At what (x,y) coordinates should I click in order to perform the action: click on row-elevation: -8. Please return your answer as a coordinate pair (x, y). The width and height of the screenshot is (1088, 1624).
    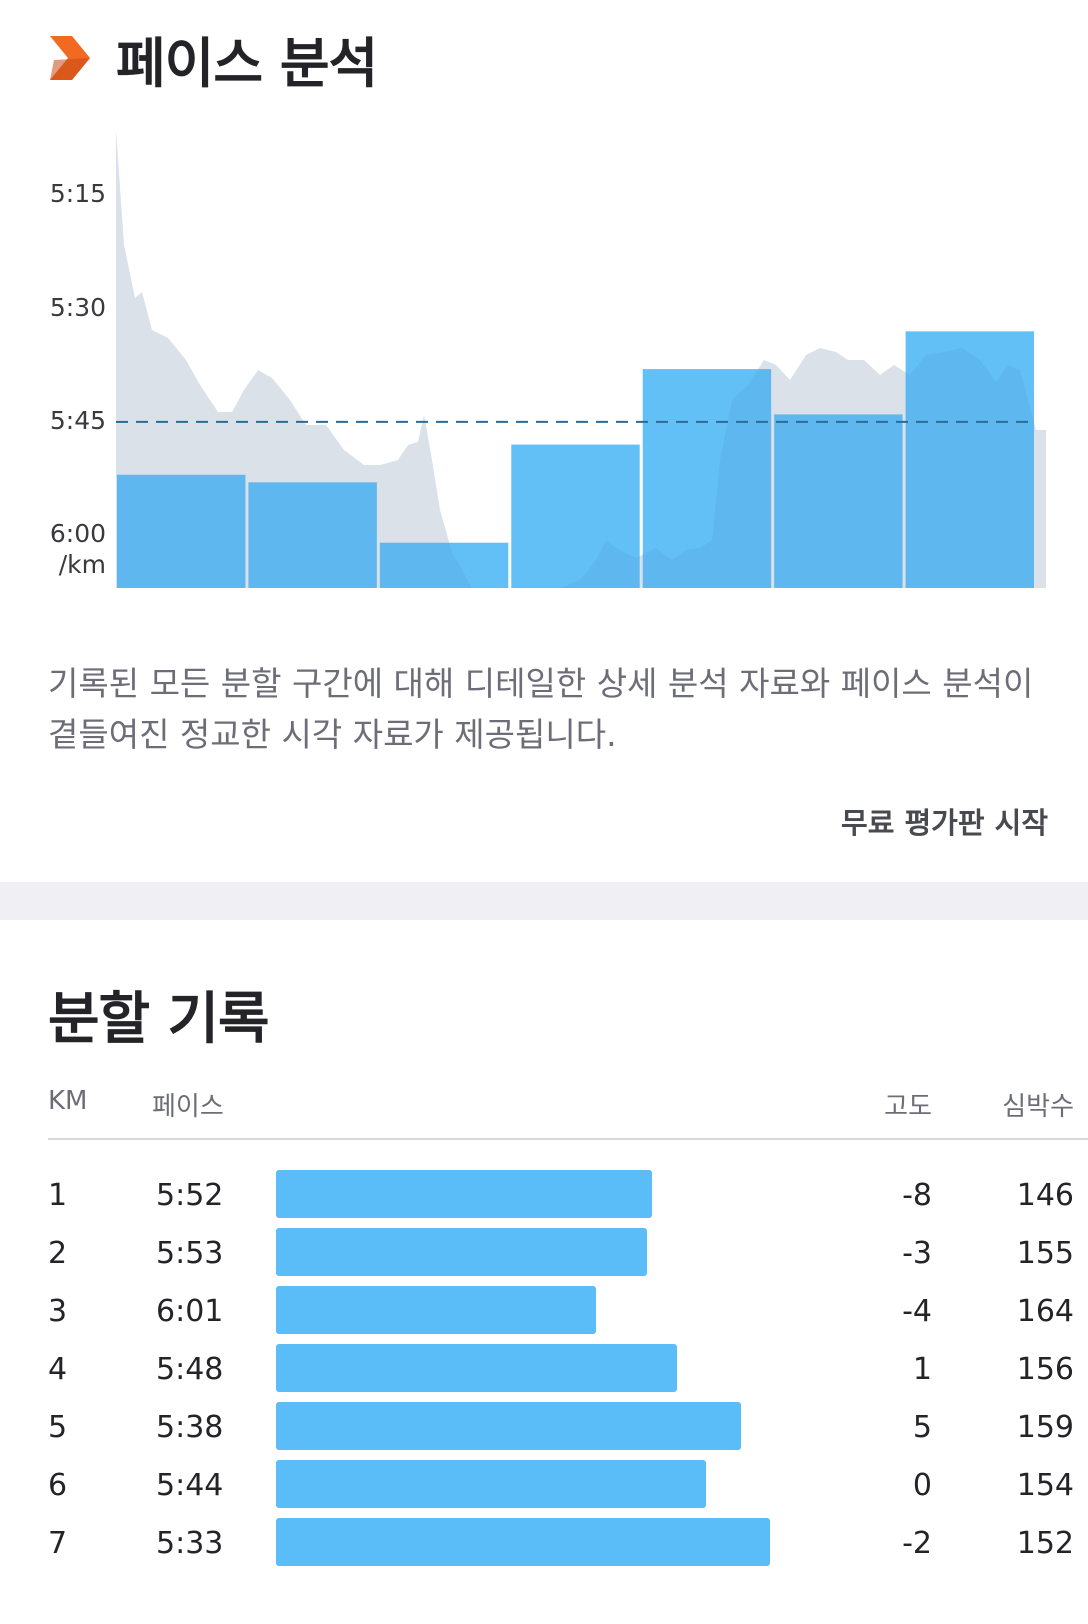
    Looking at the image, I should click on (917, 1195).